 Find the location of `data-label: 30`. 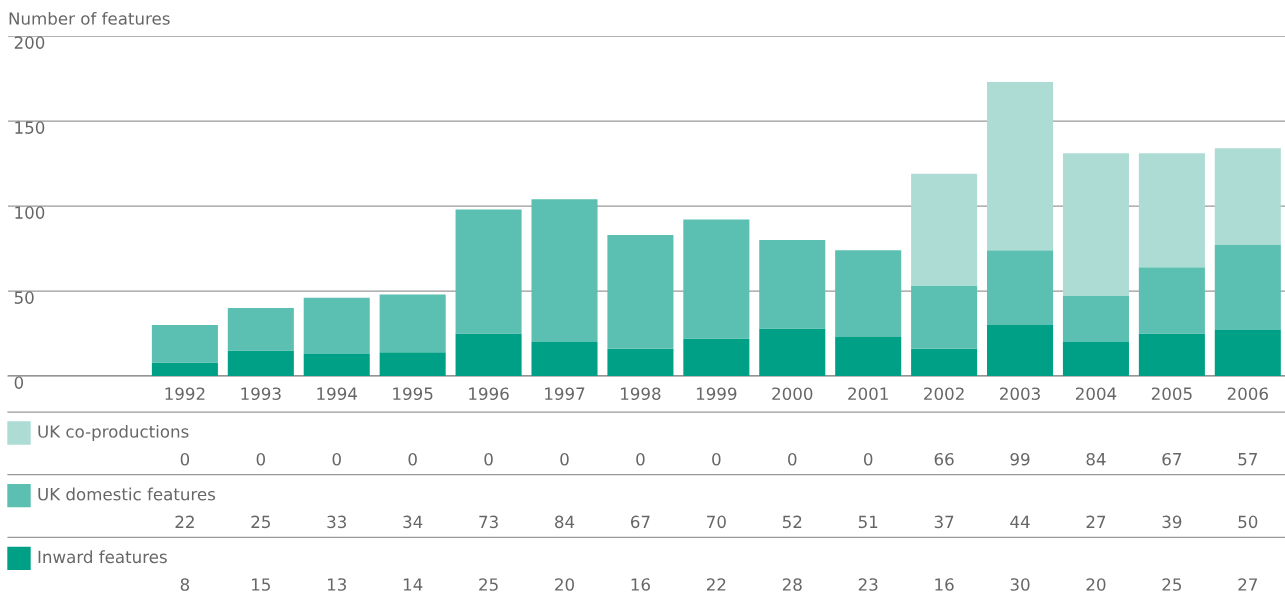

data-label: 30 is located at coordinates (1020, 584).